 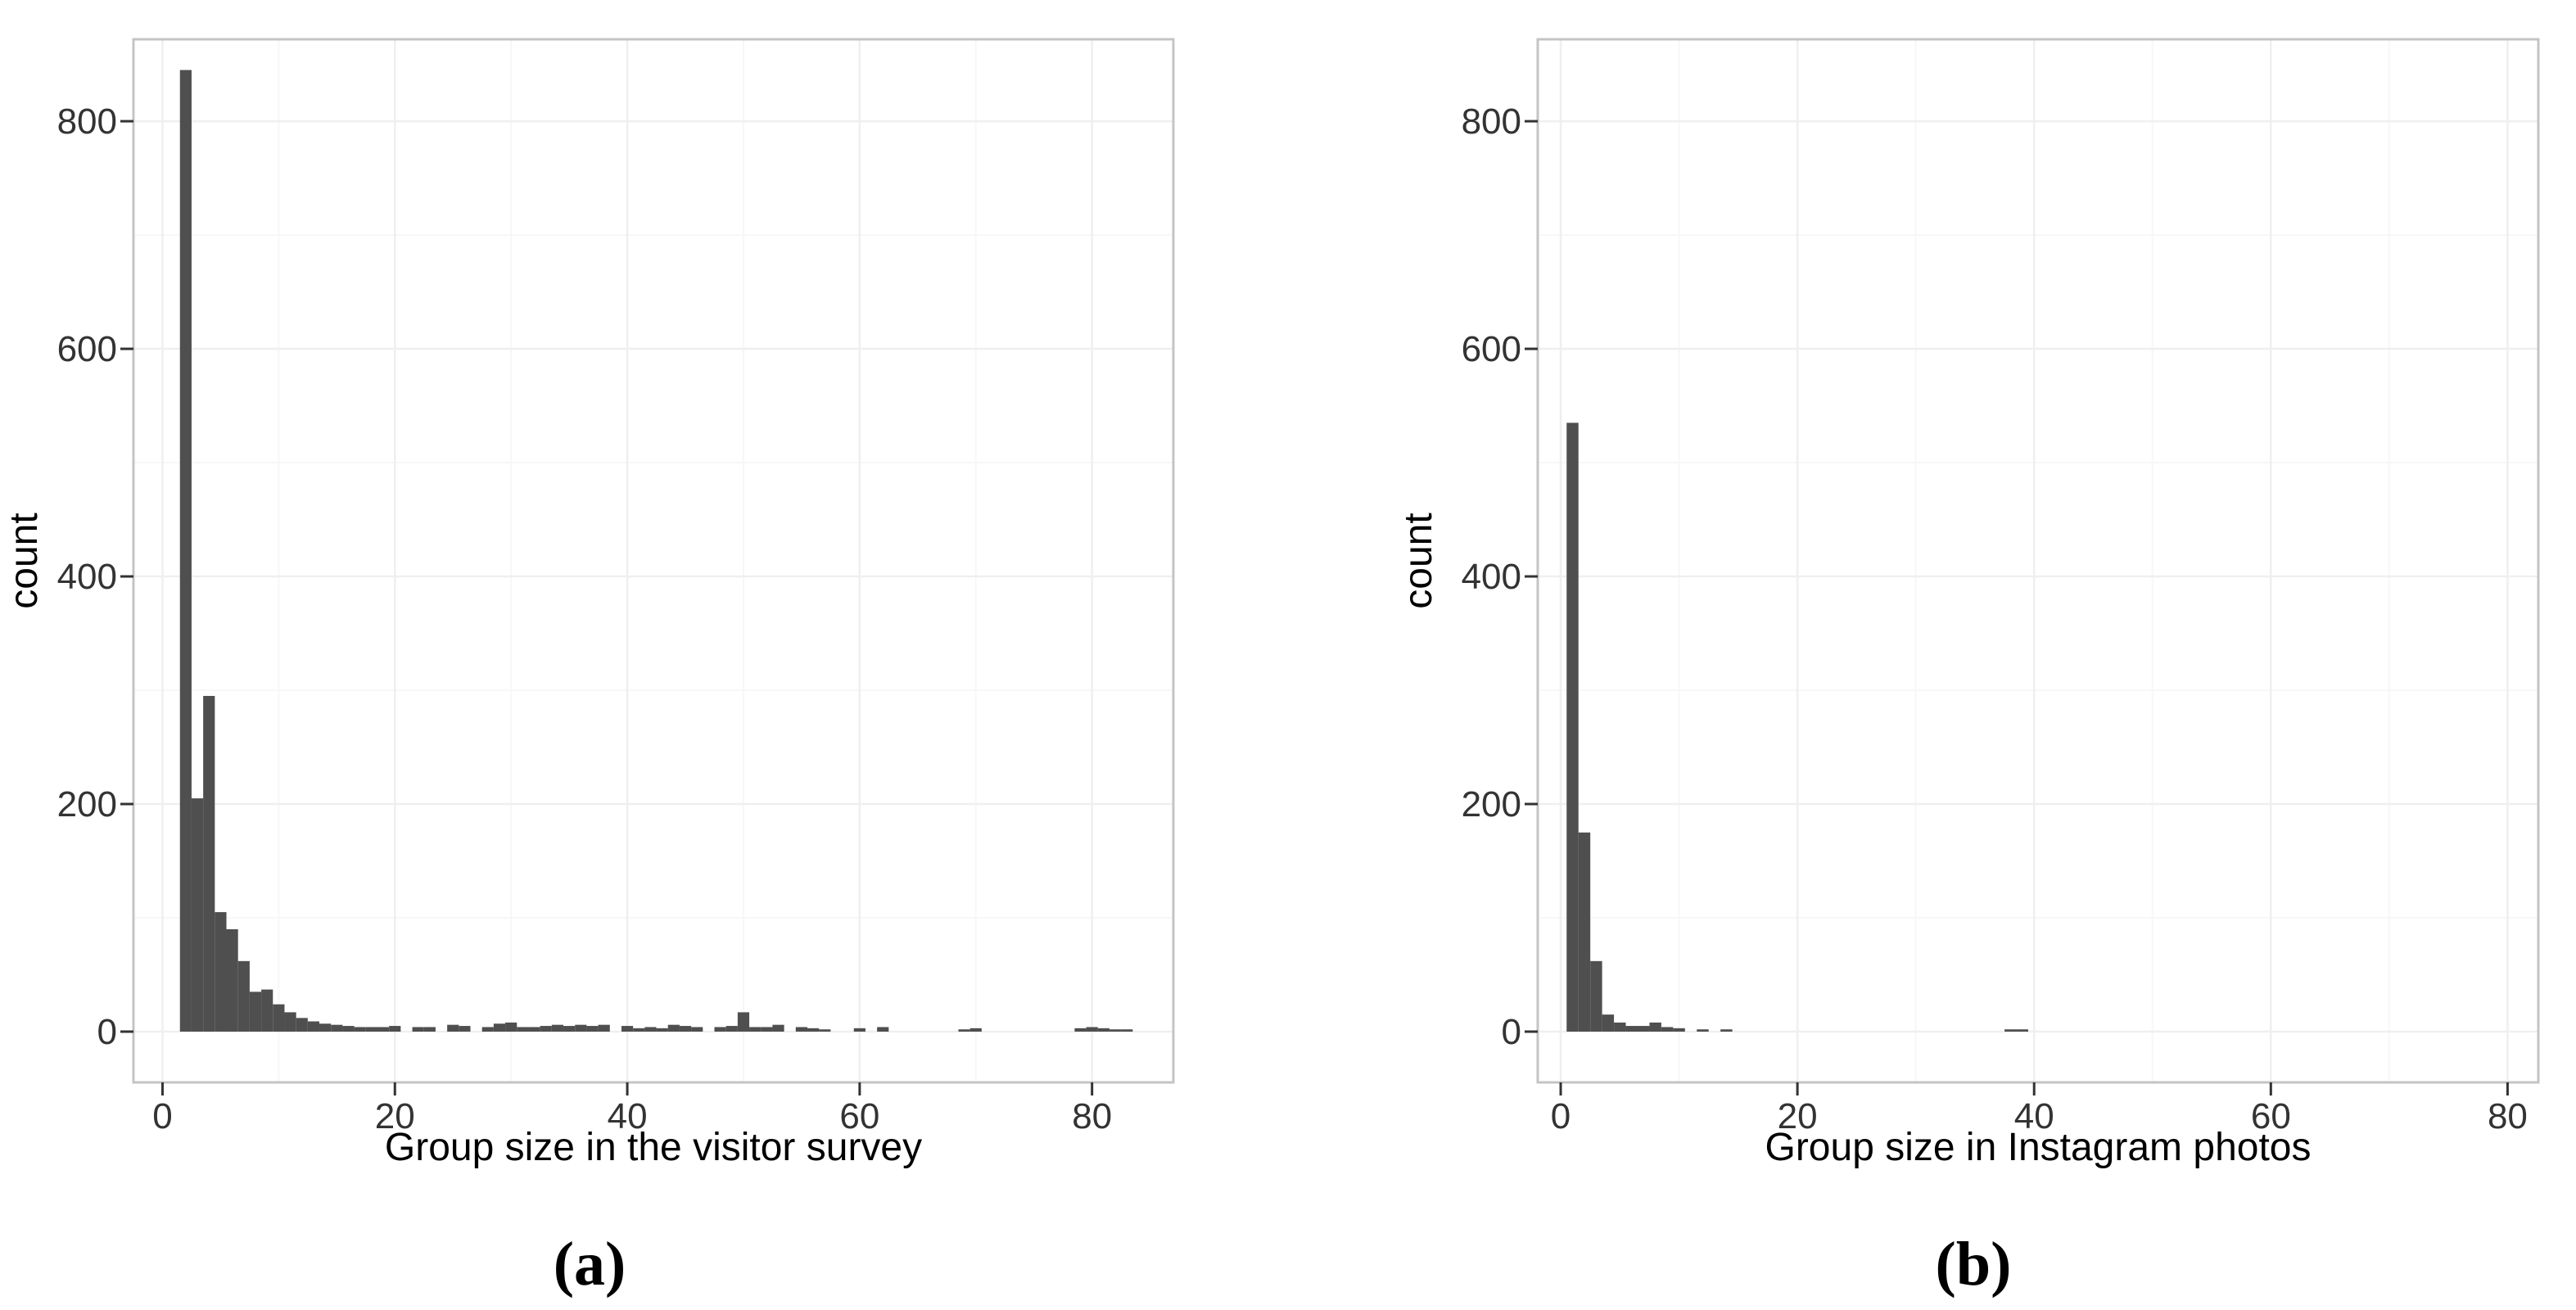 What do you see at coordinates (1491, 349) in the screenshot?
I see `y-tick-label: 600` at bounding box center [1491, 349].